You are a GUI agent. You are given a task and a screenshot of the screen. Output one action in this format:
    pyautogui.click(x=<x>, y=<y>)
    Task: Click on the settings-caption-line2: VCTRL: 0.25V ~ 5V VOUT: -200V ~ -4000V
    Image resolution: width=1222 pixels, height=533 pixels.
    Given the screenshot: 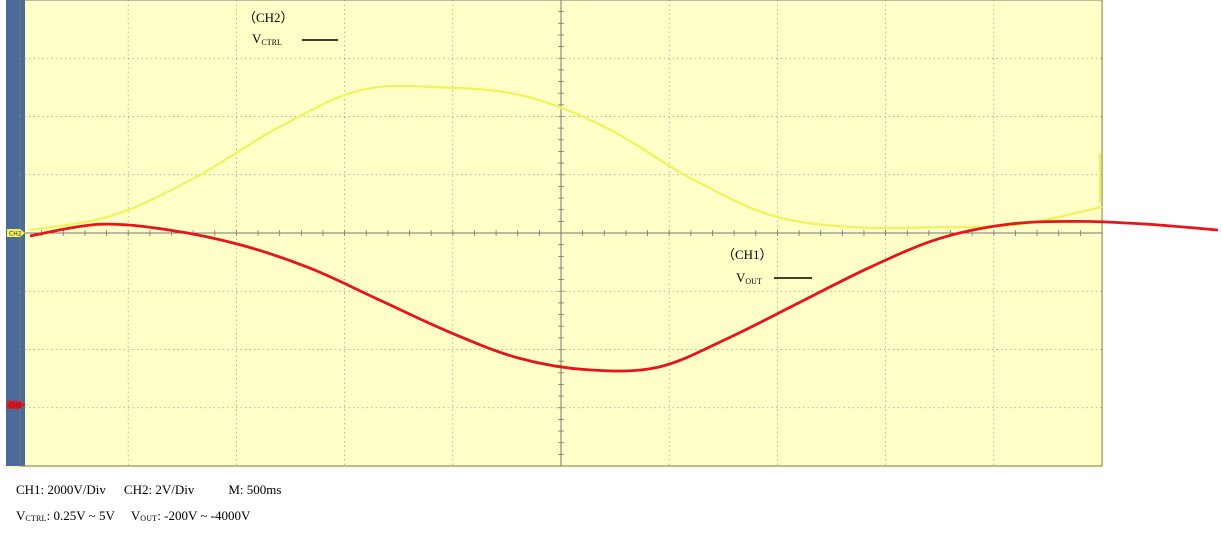 What is the action you would take?
    pyautogui.click(x=133, y=516)
    